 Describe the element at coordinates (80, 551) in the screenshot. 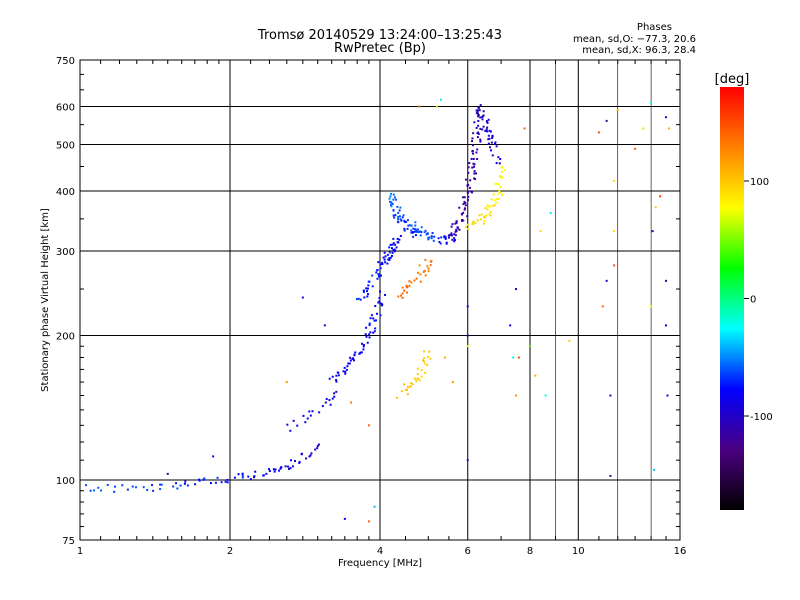

I see `x-tick-label: 1` at that location.